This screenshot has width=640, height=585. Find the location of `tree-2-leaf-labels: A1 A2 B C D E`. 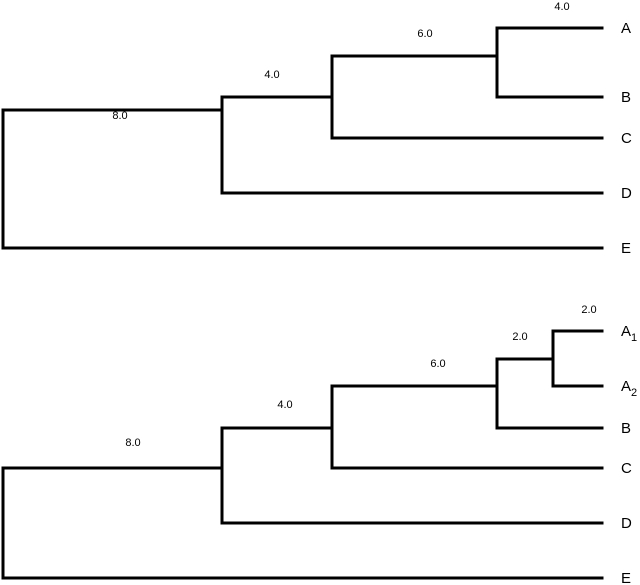

tree-2-leaf-labels: A1 A2 B C D E is located at coordinates (629, 454).